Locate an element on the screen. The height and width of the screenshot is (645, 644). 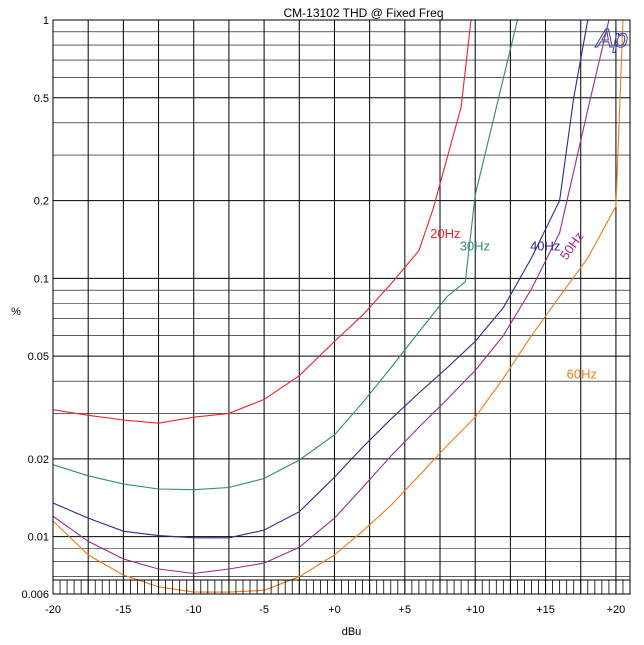
x-axis-ticks: -20 -15 -10 -5 +0 +5 +10 +15 +20 is located at coordinates (337, 597).